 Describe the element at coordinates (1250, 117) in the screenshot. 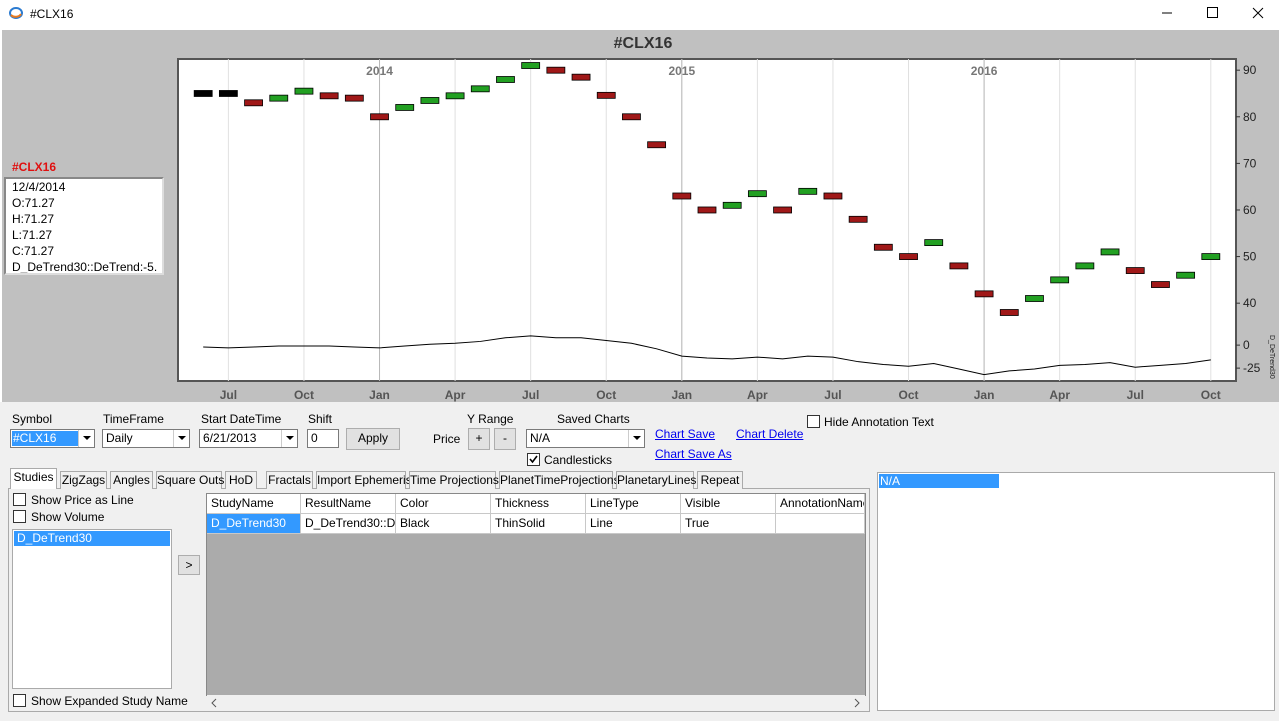

I see `y-tick-label: 80` at that location.